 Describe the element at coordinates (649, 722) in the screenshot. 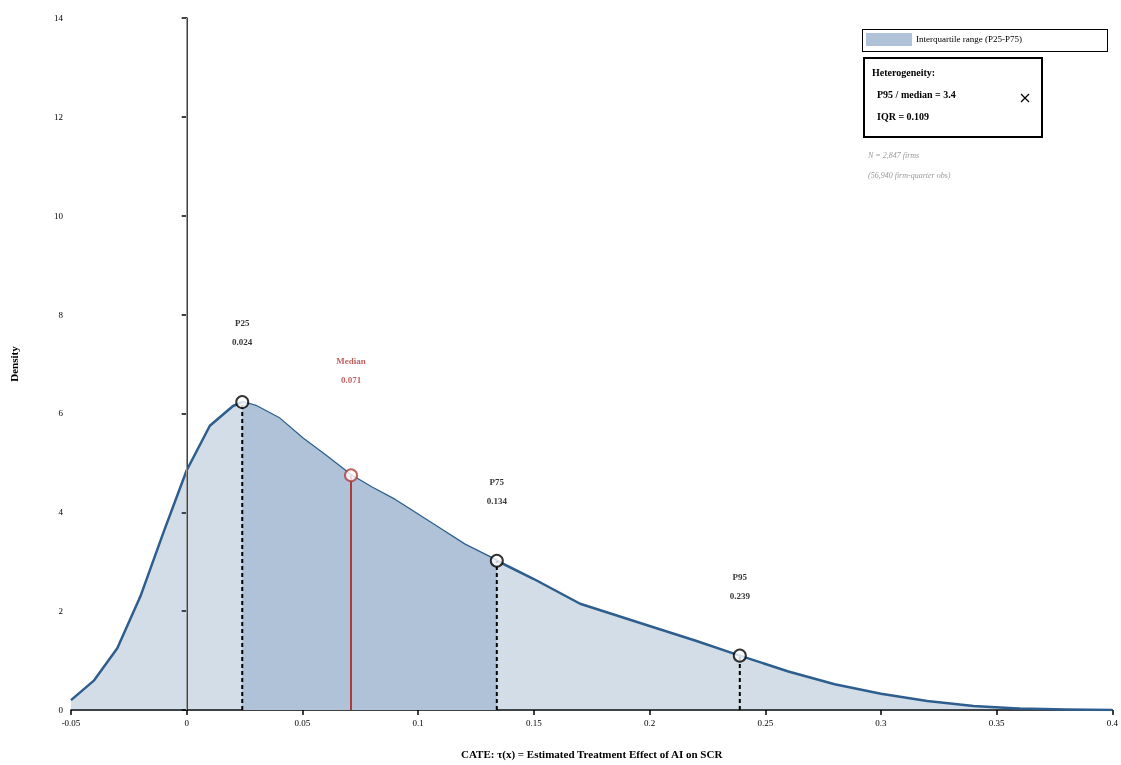

I see `x-tick-label: 0.2` at that location.